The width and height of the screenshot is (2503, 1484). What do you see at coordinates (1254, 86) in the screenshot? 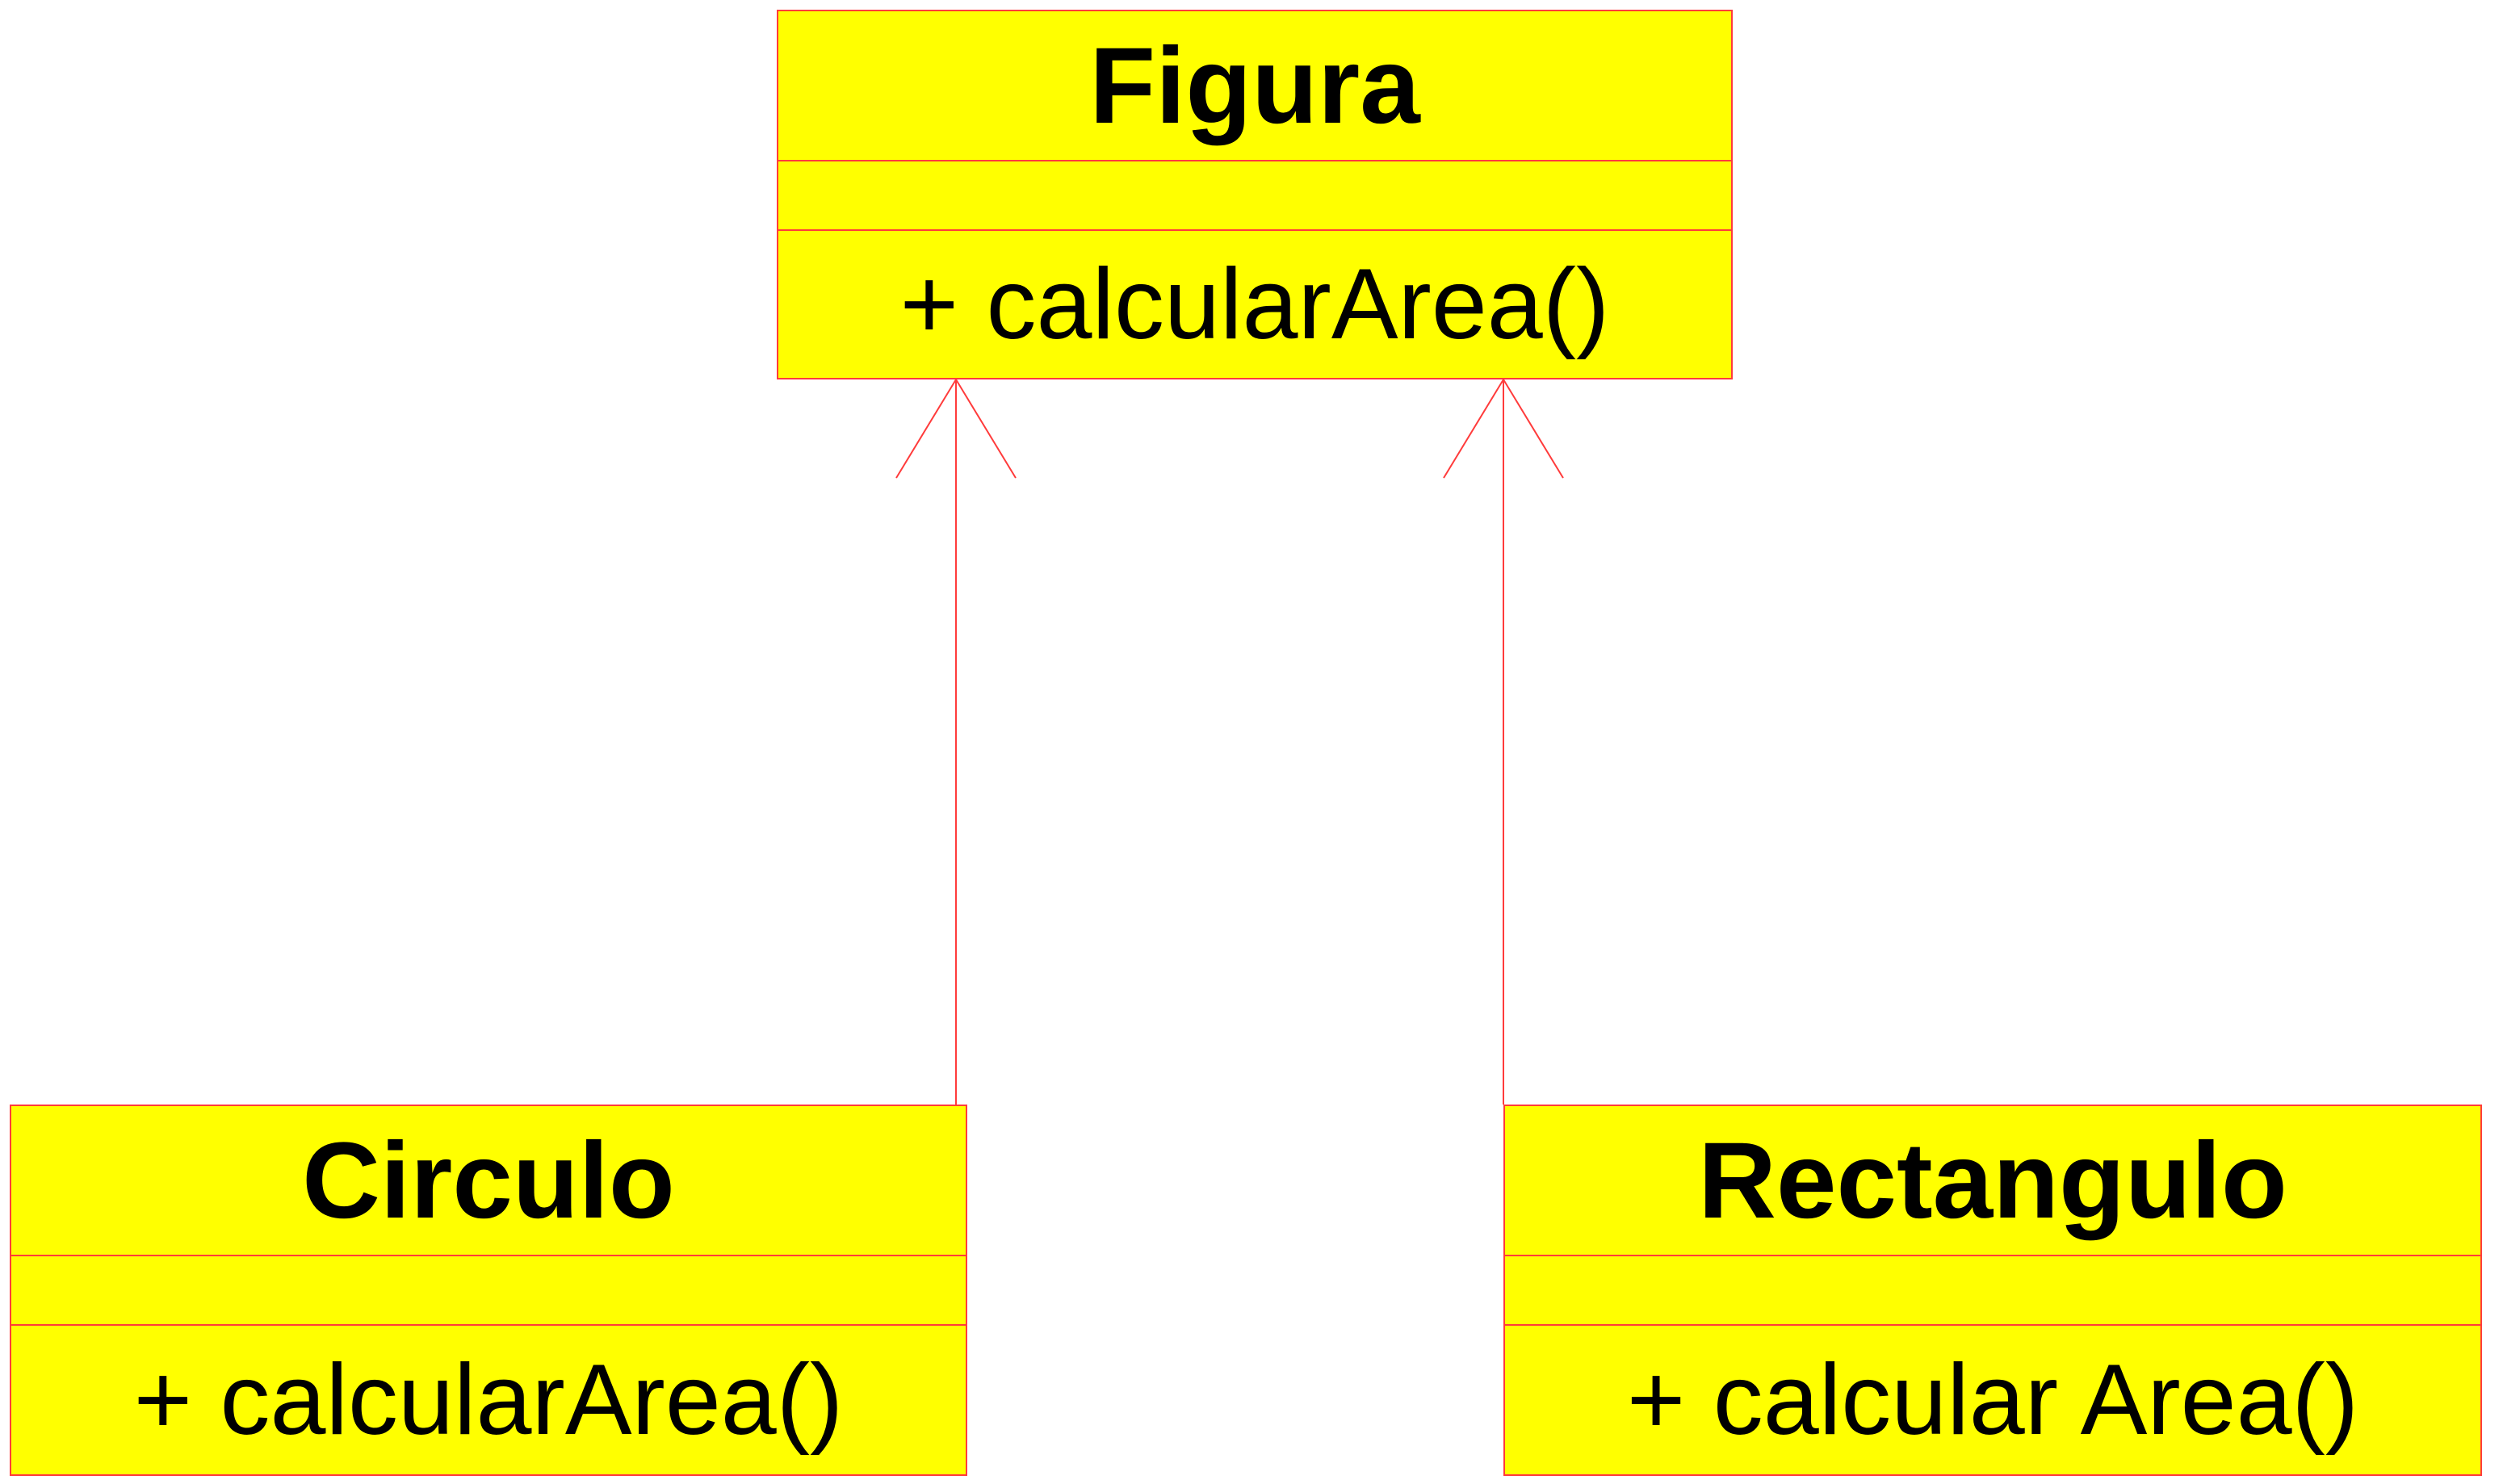
I see `class-name: Figura` at bounding box center [1254, 86].